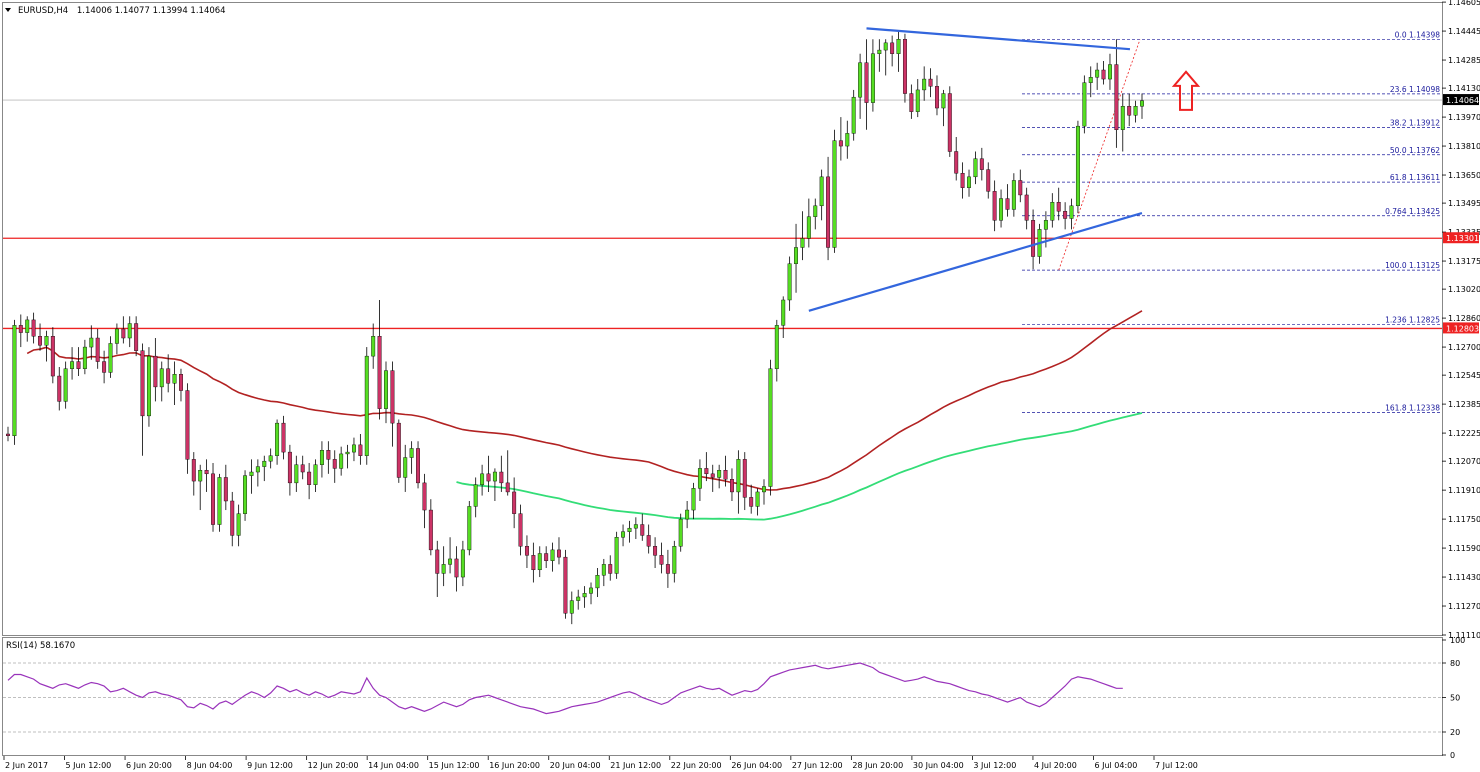 This screenshot has height=772, width=1480. Describe the element at coordinates (8, 10) in the screenshot. I see `header-collapse-icon` at that location.